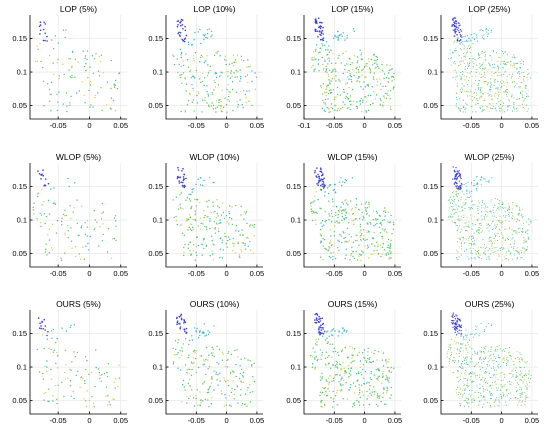 The height and width of the screenshot is (437, 550). I want to click on x-tick-label: 0.05, so click(120, 273).